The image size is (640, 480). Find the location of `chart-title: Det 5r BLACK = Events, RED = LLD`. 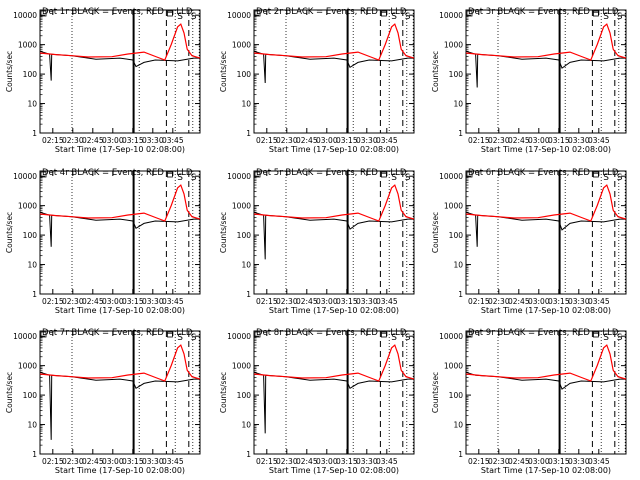

chart-title: Det 5r BLACK = Events, RED = LLD is located at coordinates (331, 173).